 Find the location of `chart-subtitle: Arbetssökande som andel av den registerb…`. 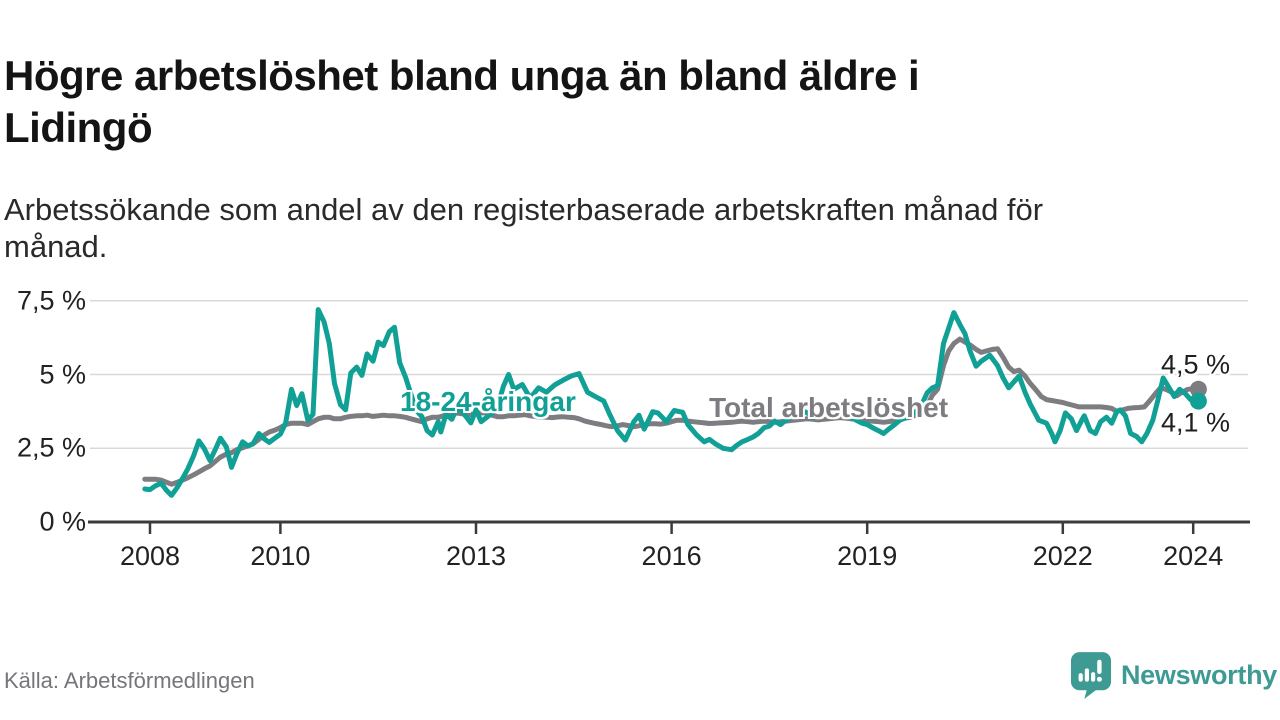

chart-subtitle: Arbetssökande som andel av den registerb… is located at coordinates (604, 228).